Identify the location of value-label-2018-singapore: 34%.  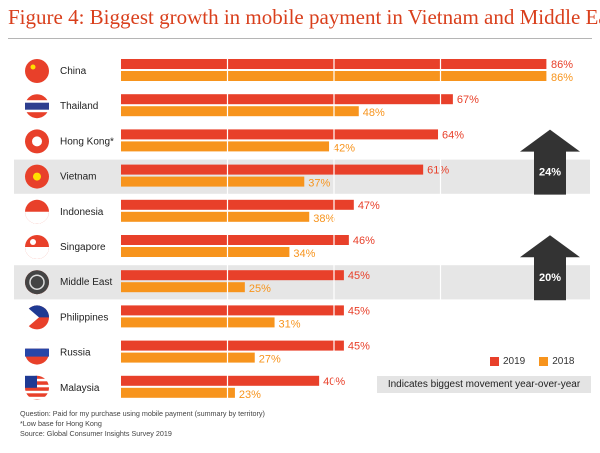
(304, 254).